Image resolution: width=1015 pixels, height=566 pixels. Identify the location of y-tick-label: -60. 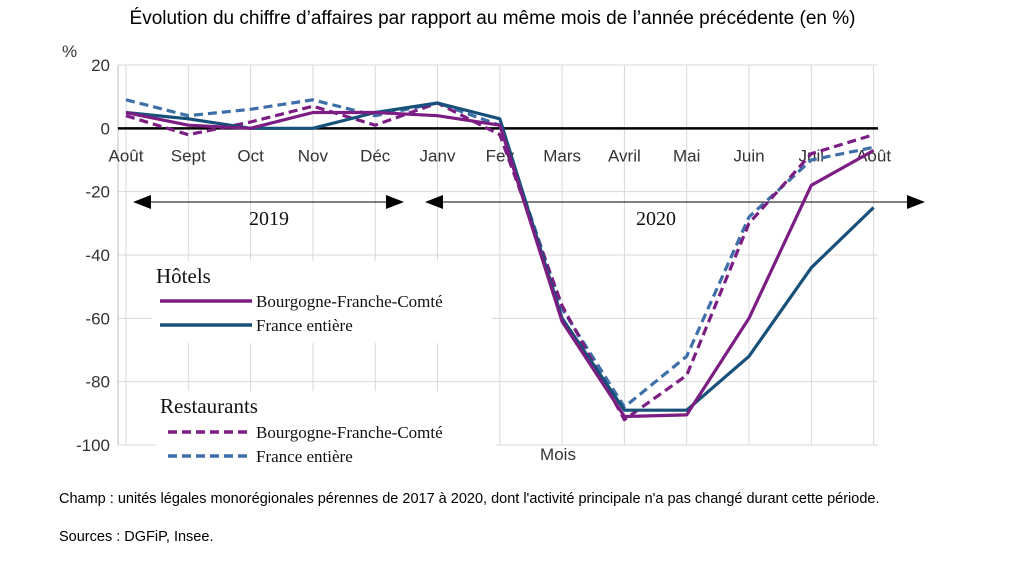
(97, 318).